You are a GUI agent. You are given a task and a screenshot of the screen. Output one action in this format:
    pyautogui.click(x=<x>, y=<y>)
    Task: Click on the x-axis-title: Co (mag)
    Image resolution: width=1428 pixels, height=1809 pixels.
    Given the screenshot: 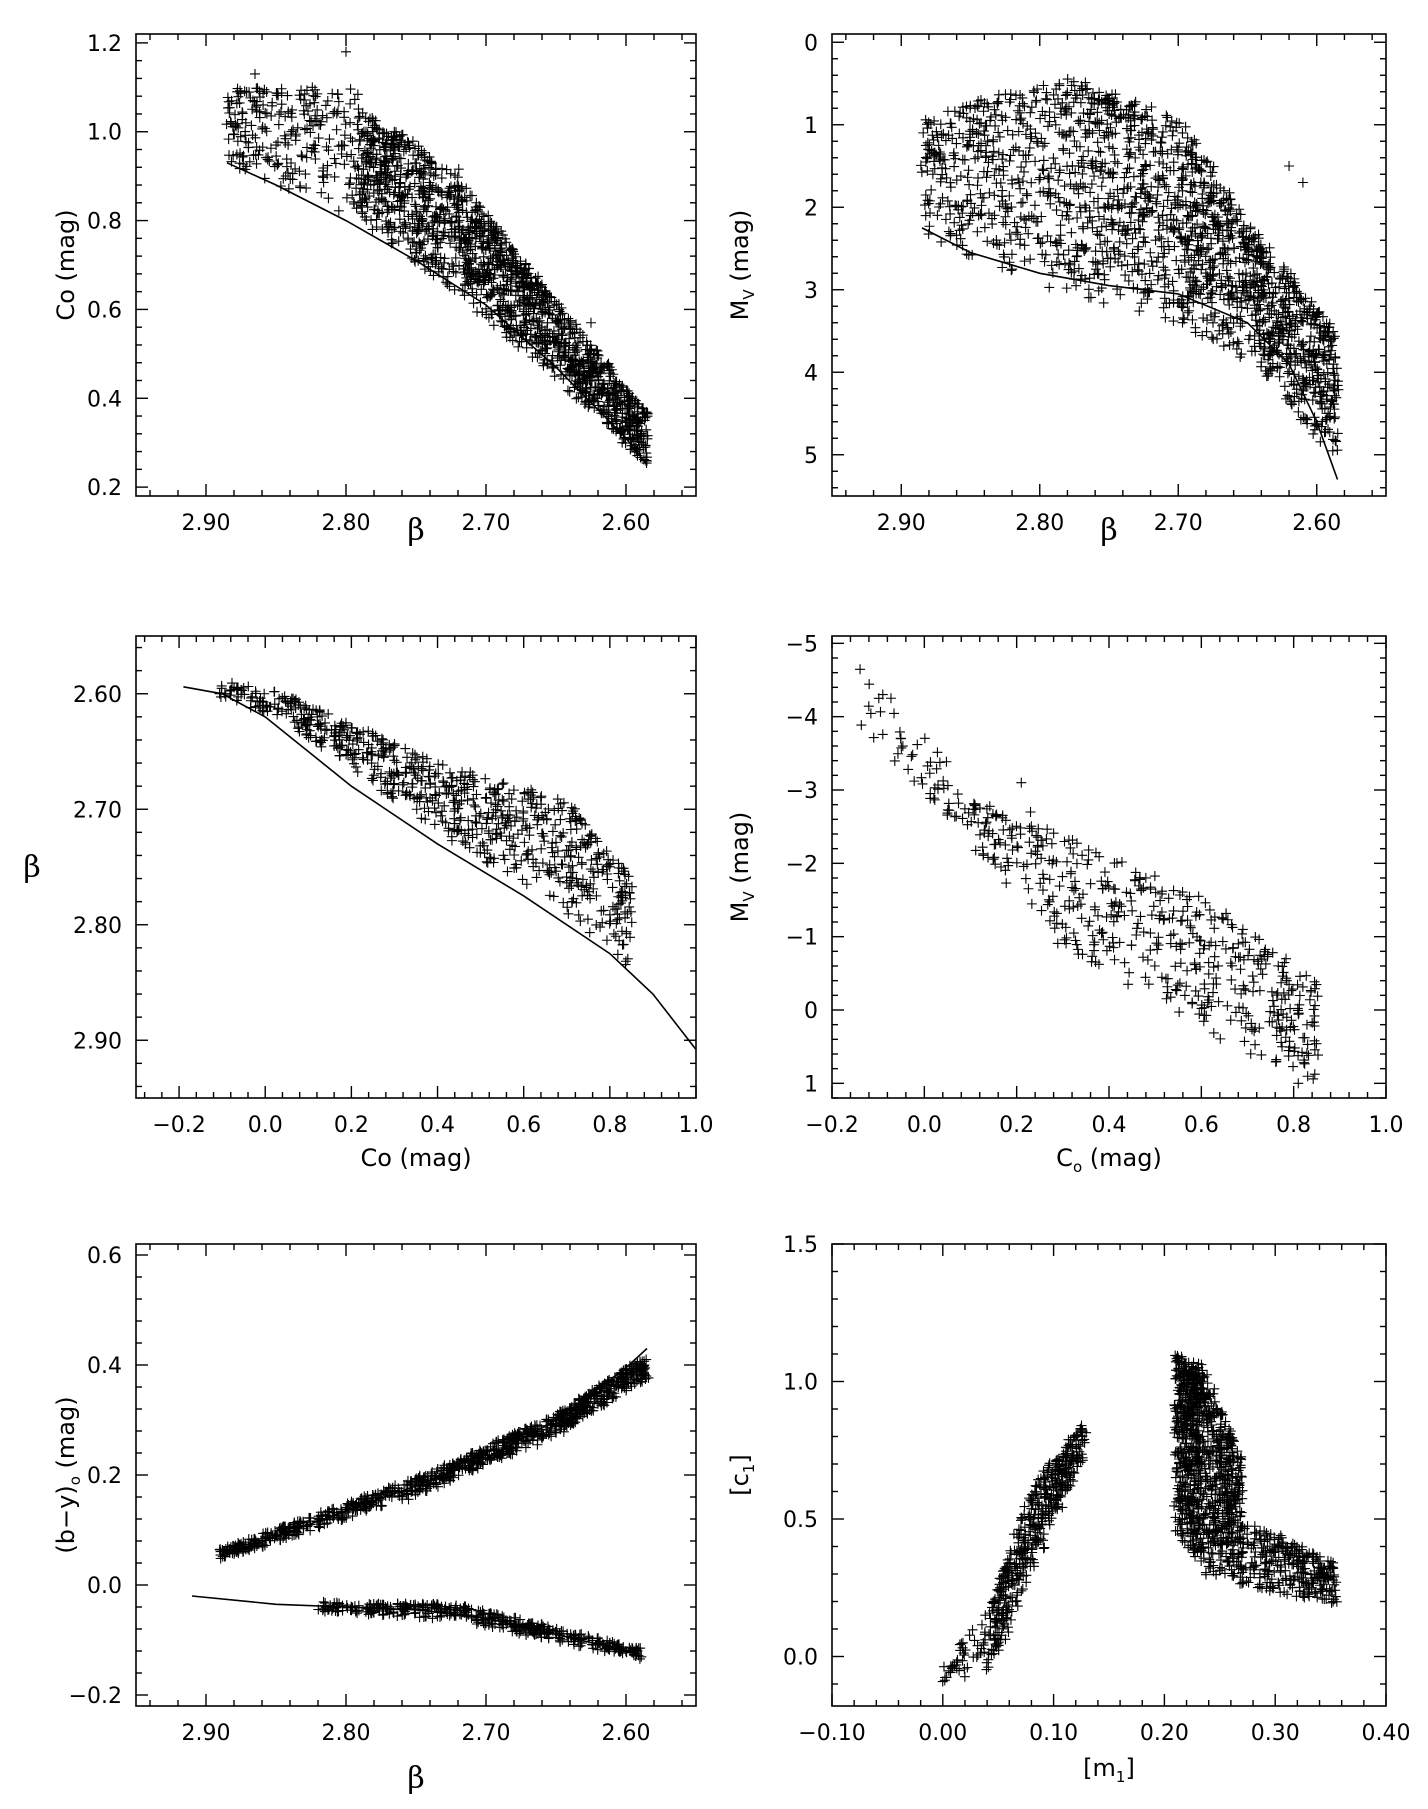 What is the action you would take?
    pyautogui.click(x=415, y=1158)
    